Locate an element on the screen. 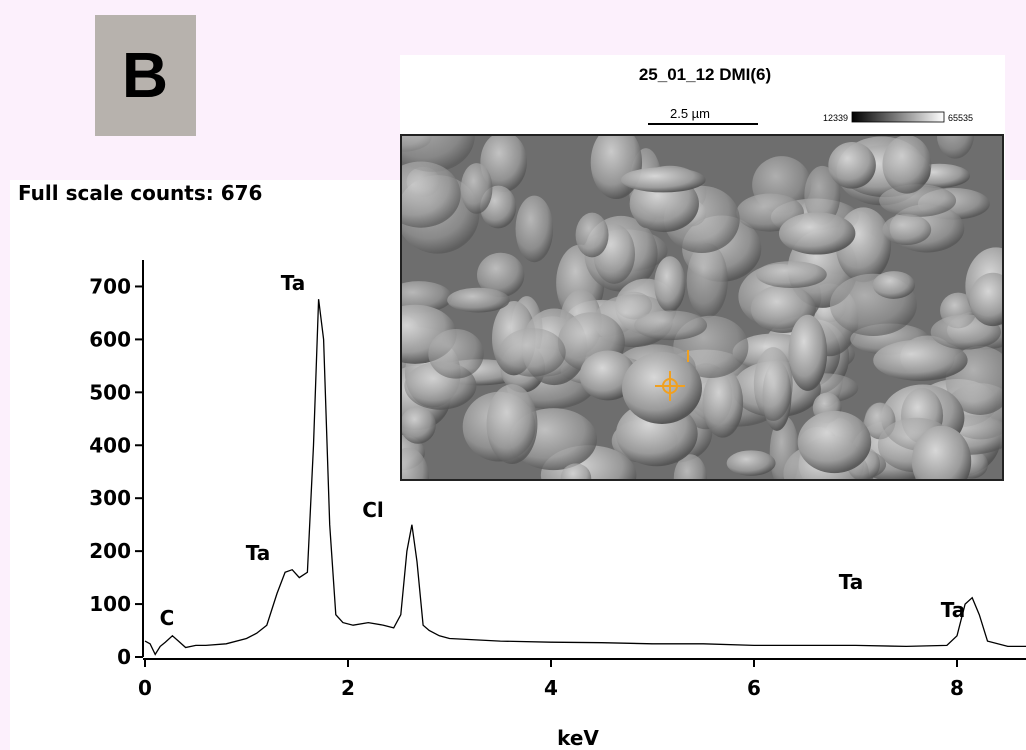  panel-label-box is located at coordinates (145, 75).